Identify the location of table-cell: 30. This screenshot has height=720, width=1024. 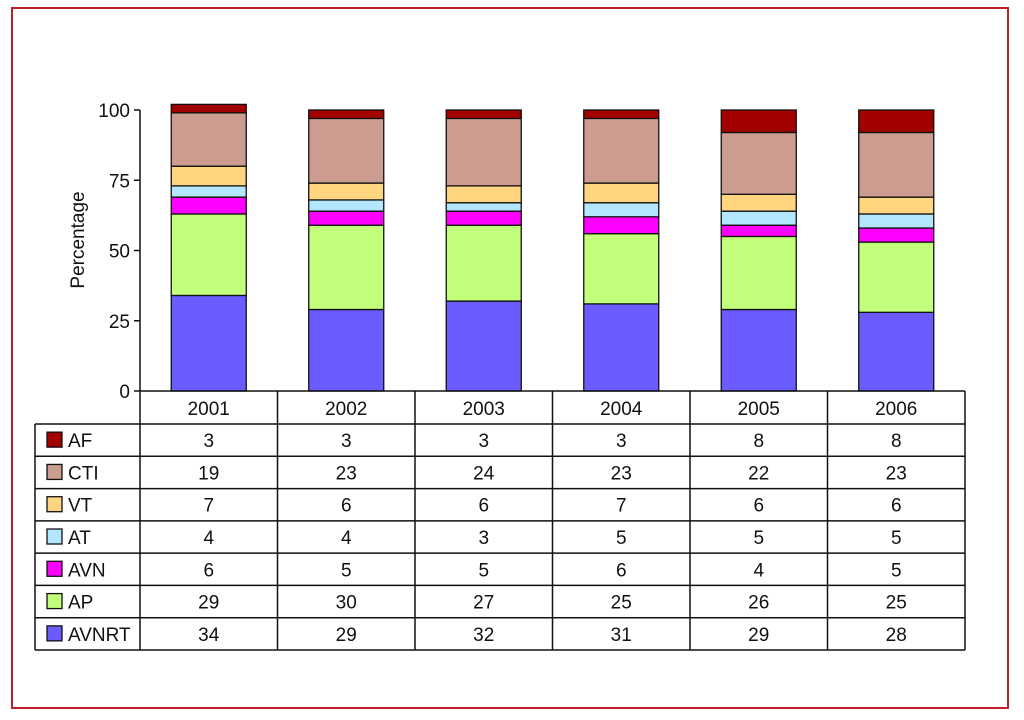
(346, 603).